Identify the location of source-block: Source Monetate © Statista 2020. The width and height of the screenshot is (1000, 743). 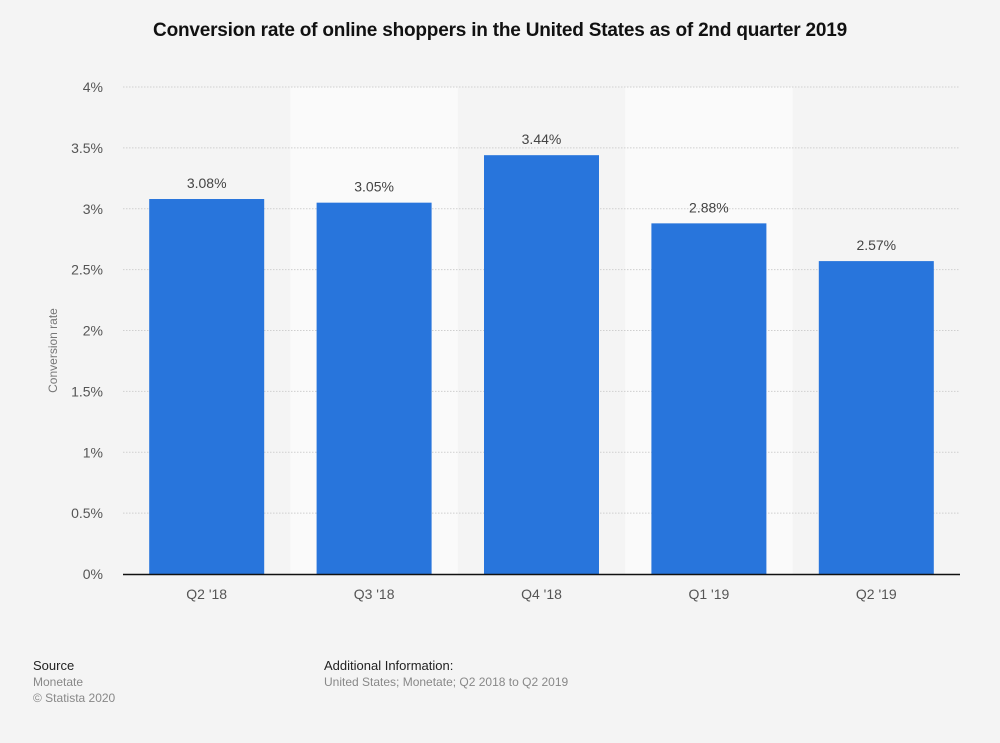
(74, 682).